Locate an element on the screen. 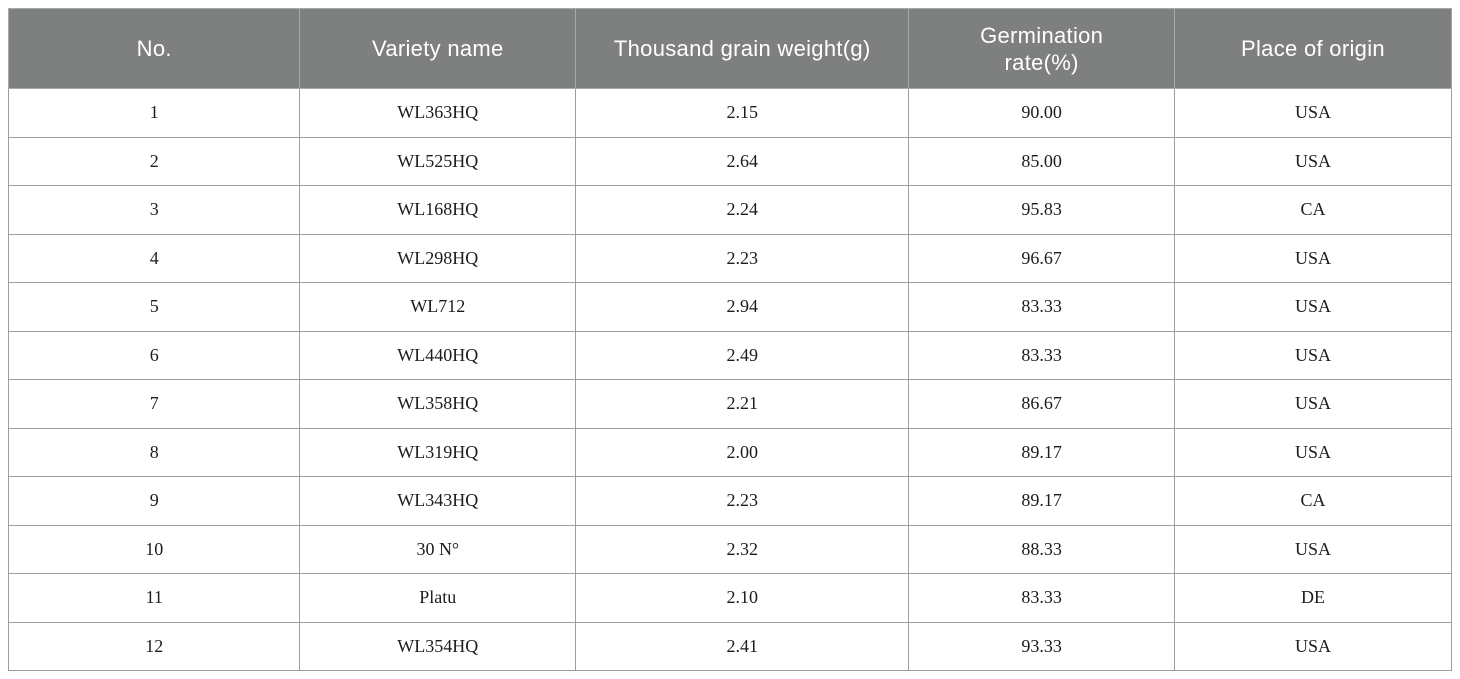 This screenshot has height=679, width=1460. table-cell: 2.24 is located at coordinates (742, 210).